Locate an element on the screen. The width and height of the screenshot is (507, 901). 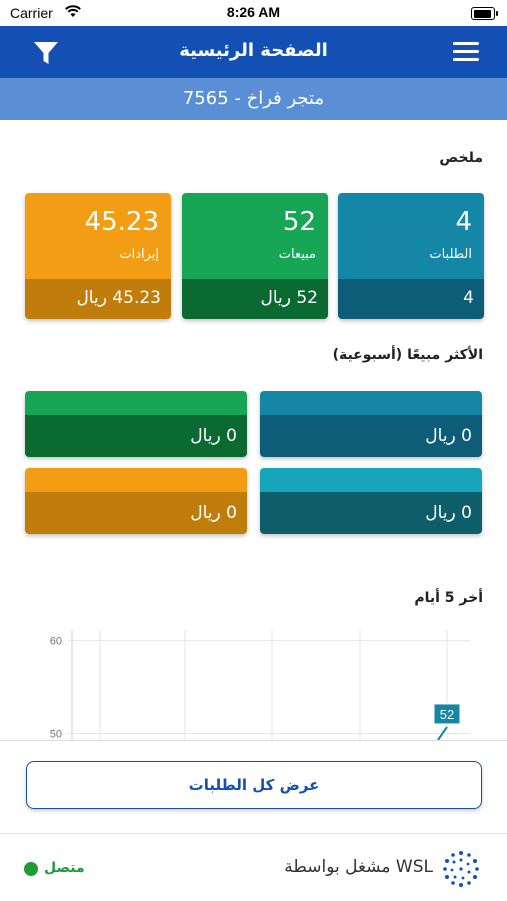
card-bottom: 52 ريال is located at coordinates (255, 299).